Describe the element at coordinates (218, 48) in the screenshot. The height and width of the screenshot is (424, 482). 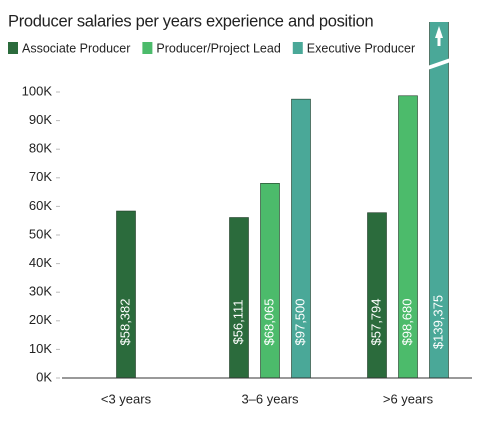
I see `legend-text: Producer/Project Lead` at that location.